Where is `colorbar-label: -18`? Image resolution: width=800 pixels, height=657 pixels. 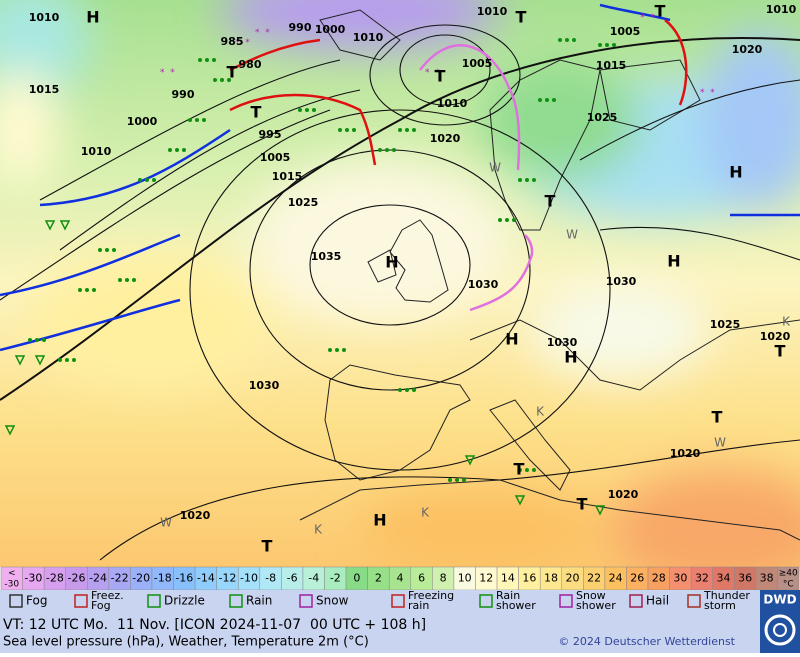 colorbar-label: -18 is located at coordinates (163, 578).